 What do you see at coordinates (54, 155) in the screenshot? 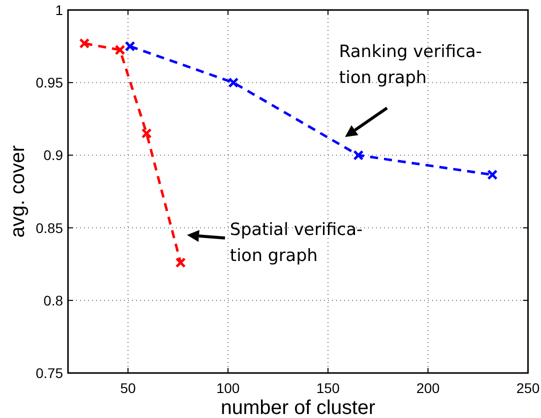
I see `y-tick-label: 0.9` at bounding box center [54, 155].